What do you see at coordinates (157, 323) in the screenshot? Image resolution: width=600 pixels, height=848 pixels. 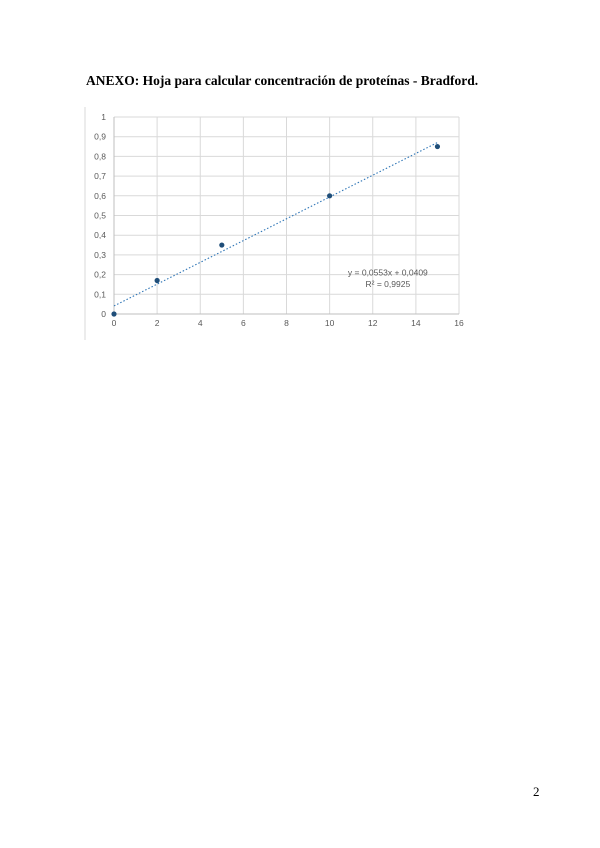 I see `x-tick-label: 2` at bounding box center [157, 323].